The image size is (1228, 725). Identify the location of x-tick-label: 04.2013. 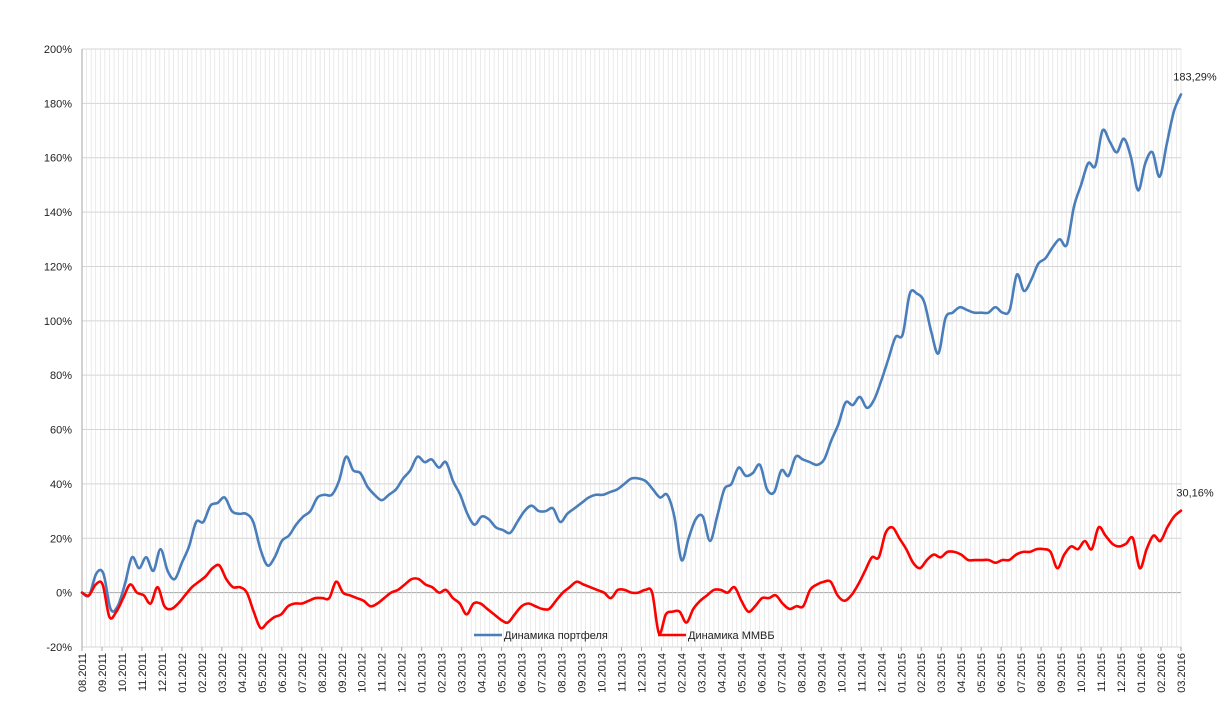
(483, 673).